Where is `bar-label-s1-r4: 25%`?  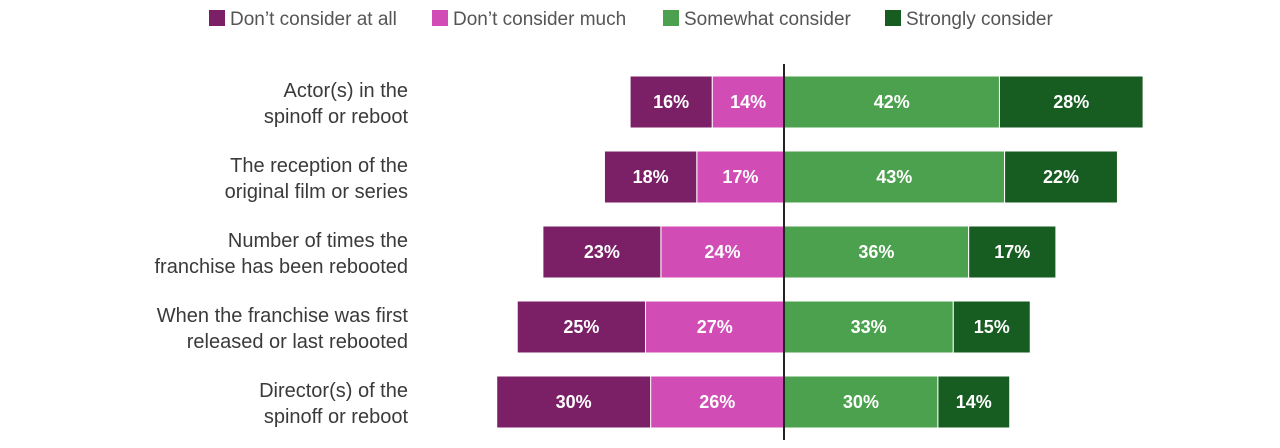
bar-label-s1-r4: 25% is located at coordinates (581, 327).